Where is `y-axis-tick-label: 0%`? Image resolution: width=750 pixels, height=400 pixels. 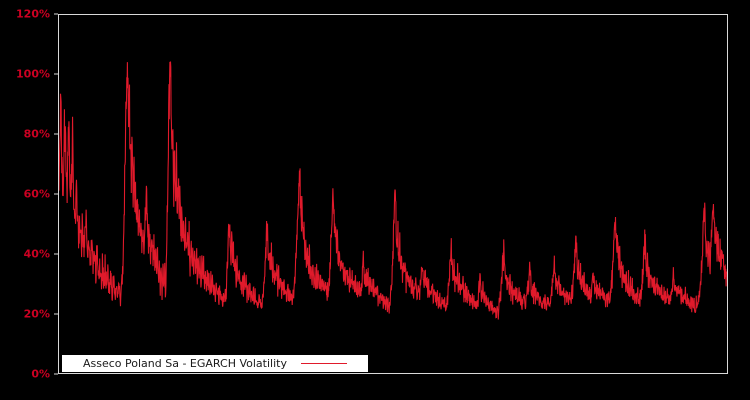 y-axis-tick-label: 0% is located at coordinates (40, 374).